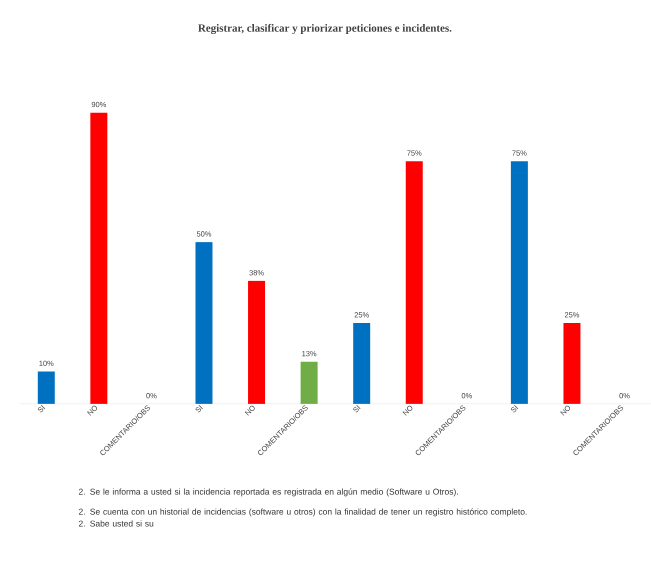 This screenshot has width=651, height=567. What do you see at coordinates (116, 523) in the screenshot?
I see `text: 2. Sabe usted si su` at bounding box center [116, 523].